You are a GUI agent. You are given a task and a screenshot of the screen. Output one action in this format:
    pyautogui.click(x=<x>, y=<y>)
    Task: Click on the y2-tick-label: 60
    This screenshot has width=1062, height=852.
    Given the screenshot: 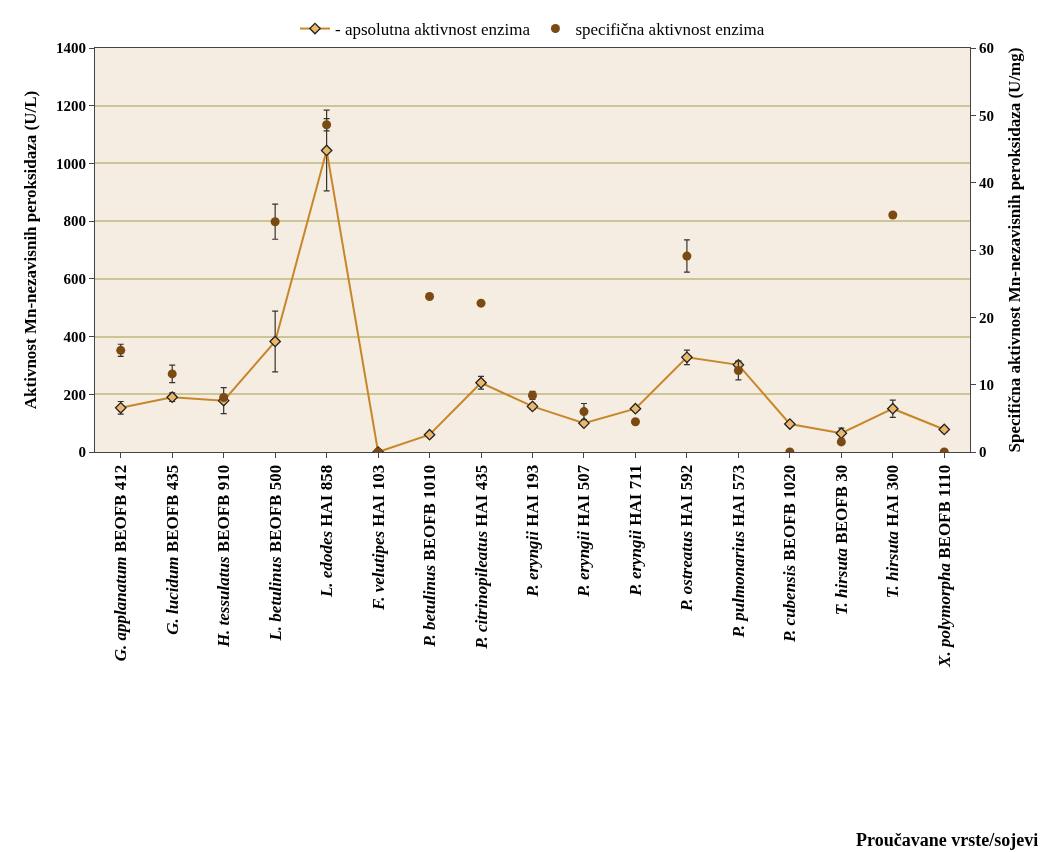 What is the action you would take?
    pyautogui.click(x=986, y=48)
    